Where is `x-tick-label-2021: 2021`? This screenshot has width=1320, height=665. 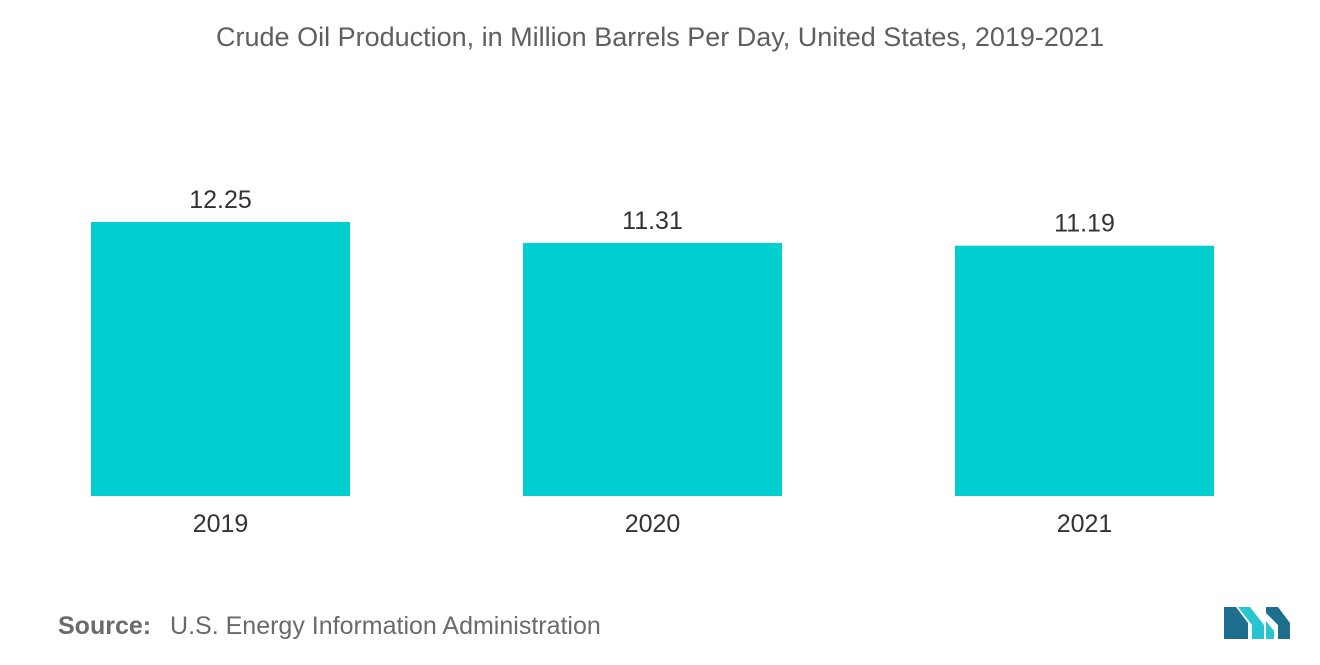 x-tick-label-2021: 2021 is located at coordinates (1085, 524).